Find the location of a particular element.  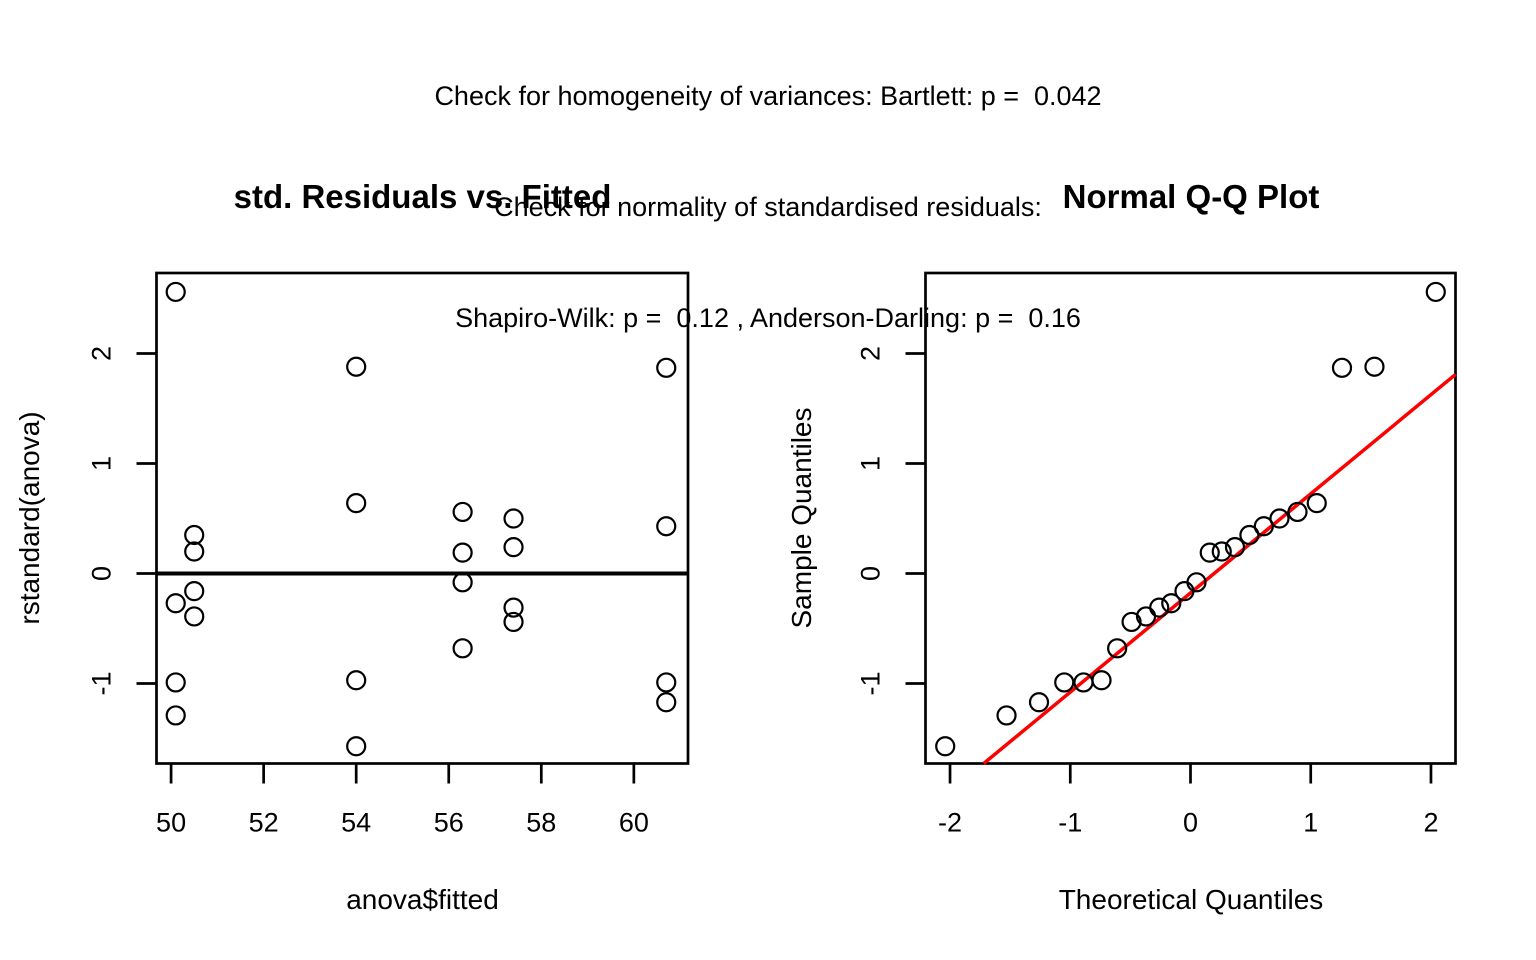

x-tick-label: 60 is located at coordinates (634, 823).